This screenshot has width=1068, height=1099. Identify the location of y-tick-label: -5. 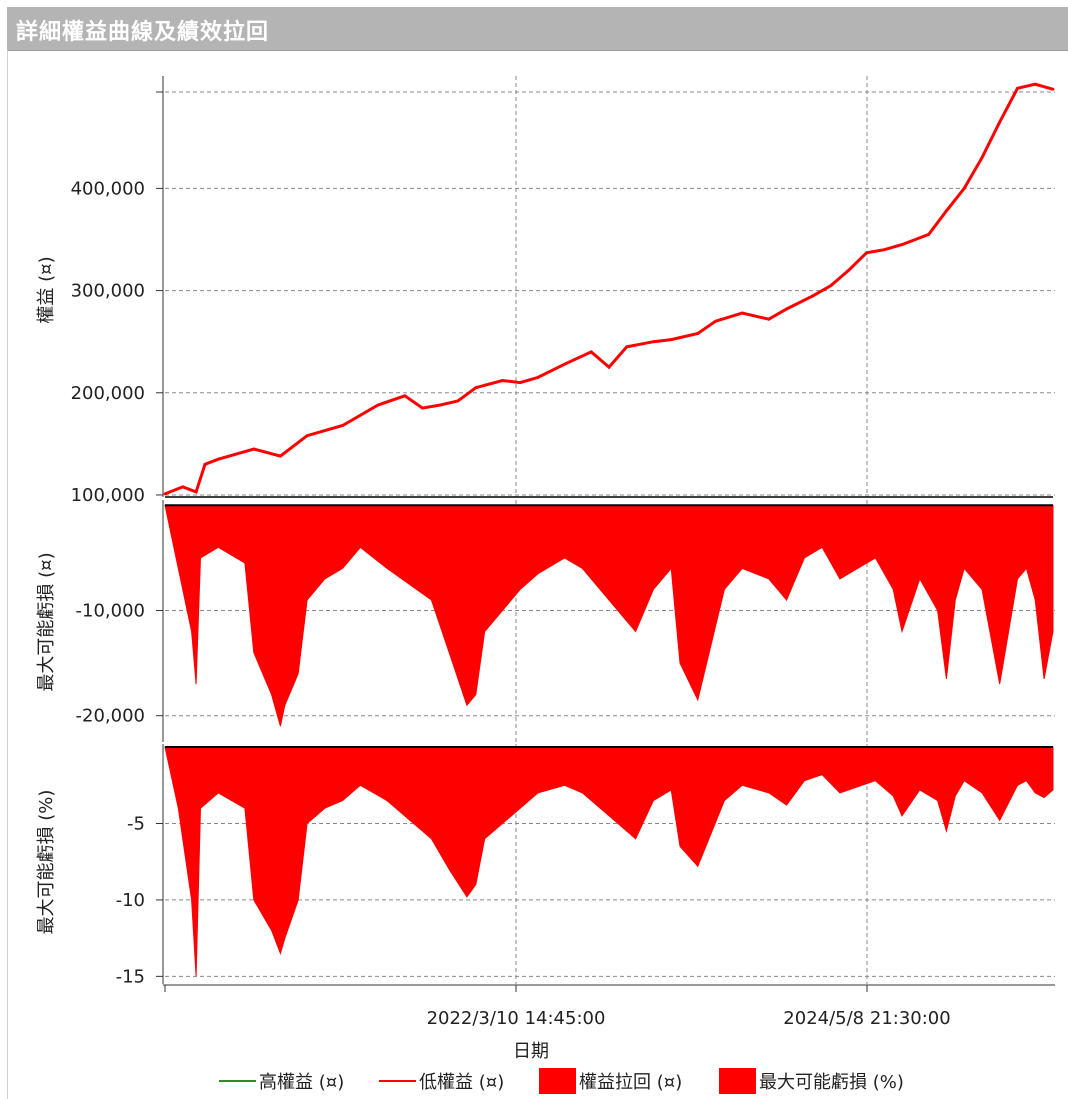
(136, 823).